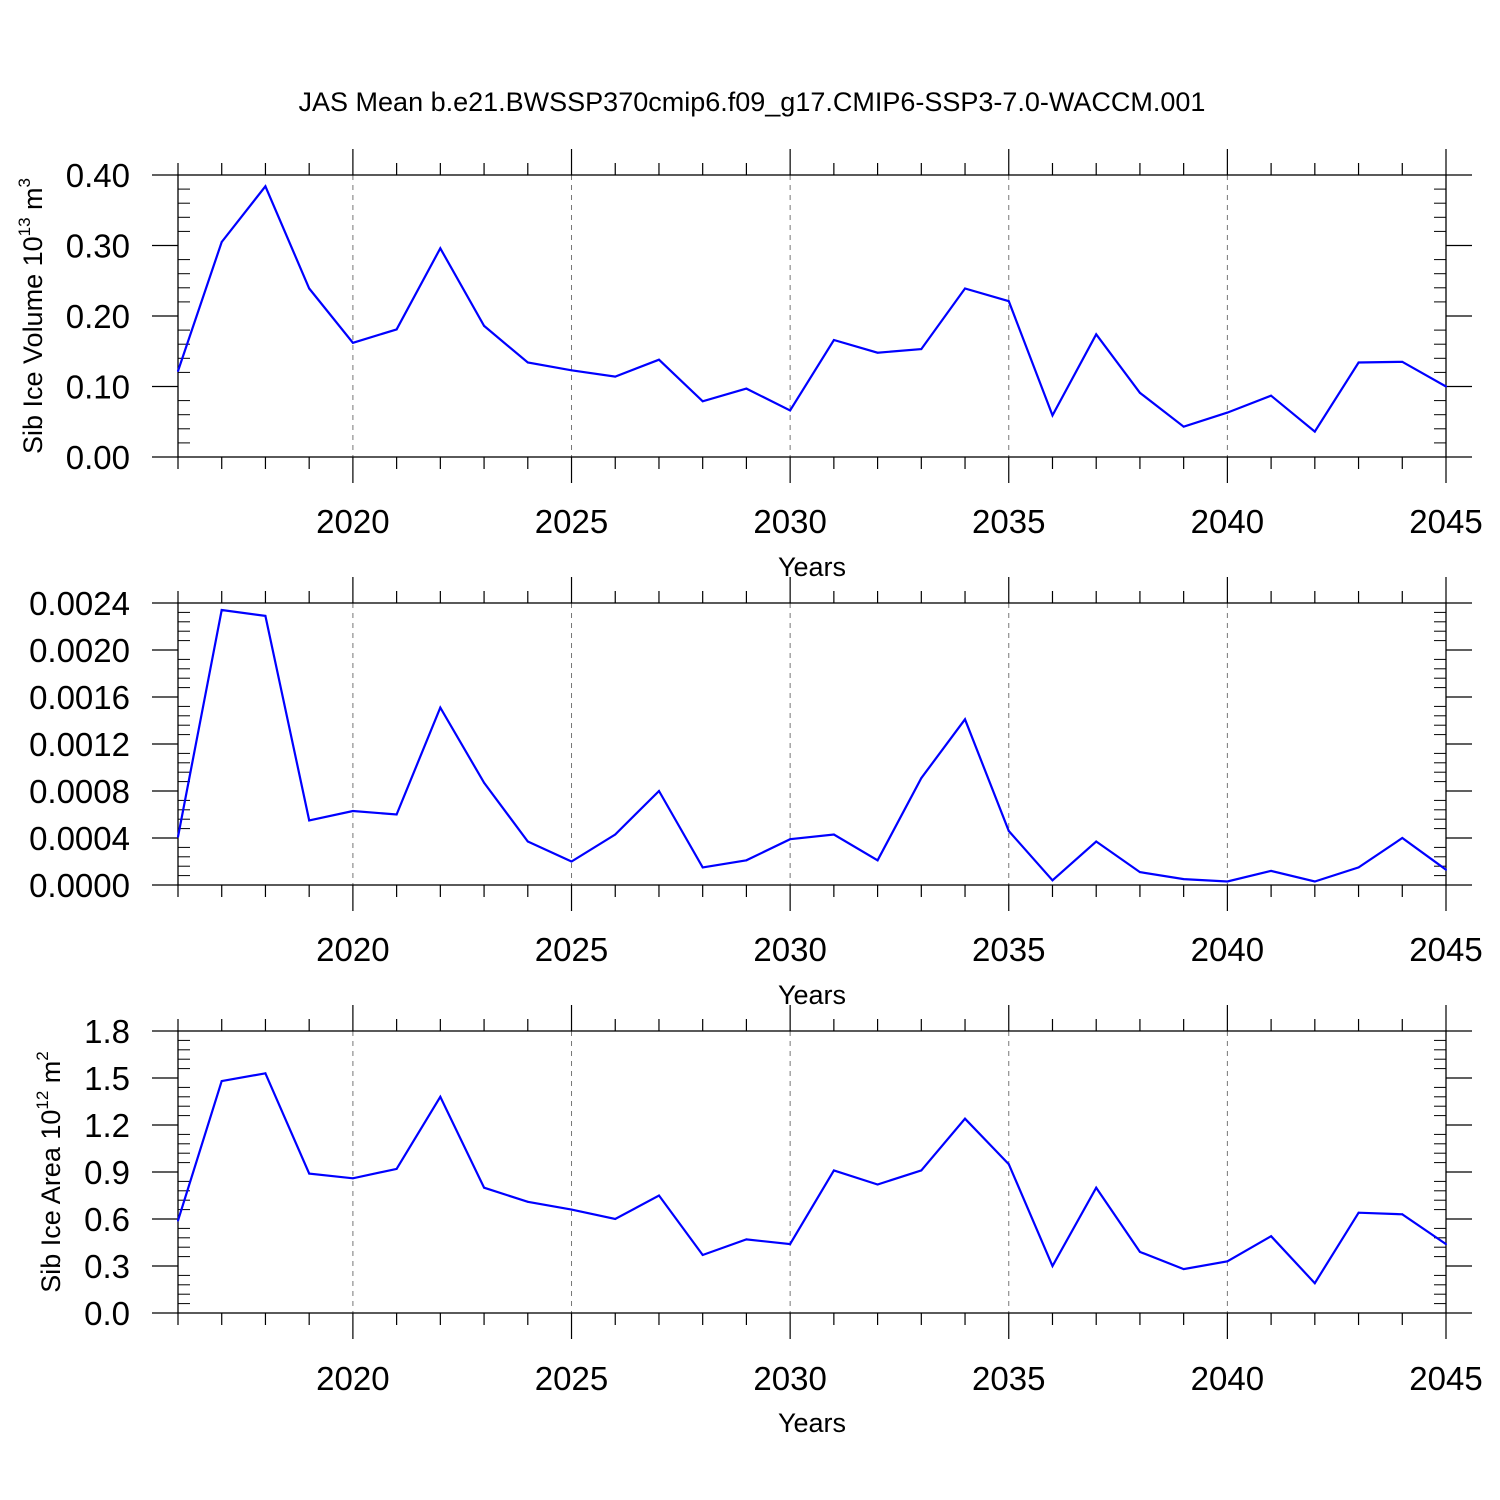  What do you see at coordinates (79, 791) in the screenshot?
I see `y-tick-label: 0.0008` at bounding box center [79, 791].